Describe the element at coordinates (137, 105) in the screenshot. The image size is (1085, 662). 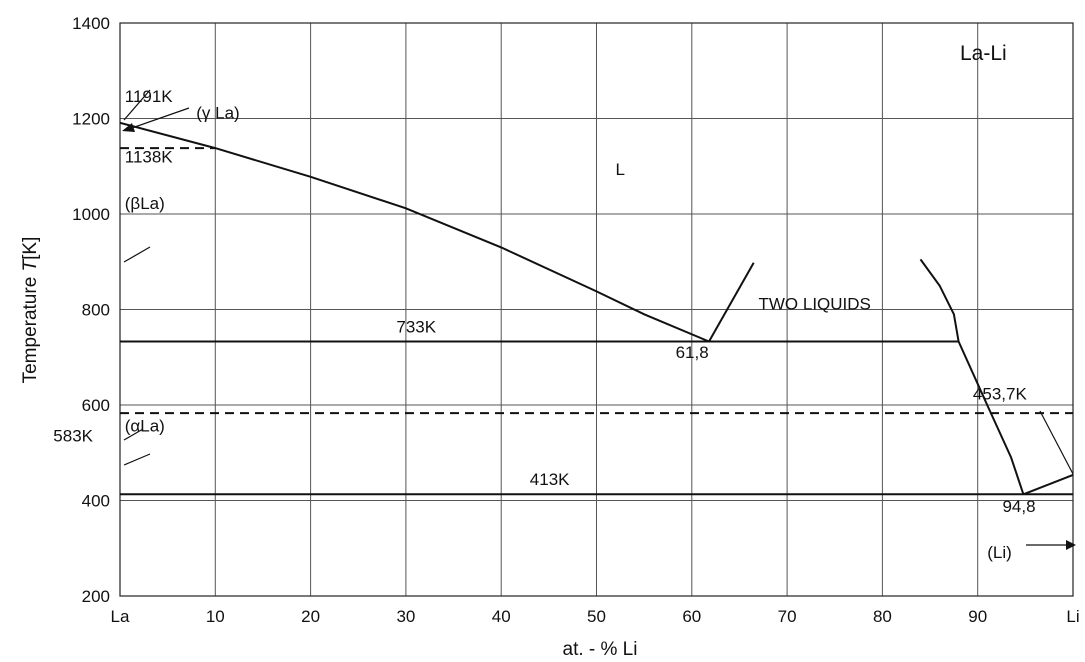
I see `leader-1191K` at that location.